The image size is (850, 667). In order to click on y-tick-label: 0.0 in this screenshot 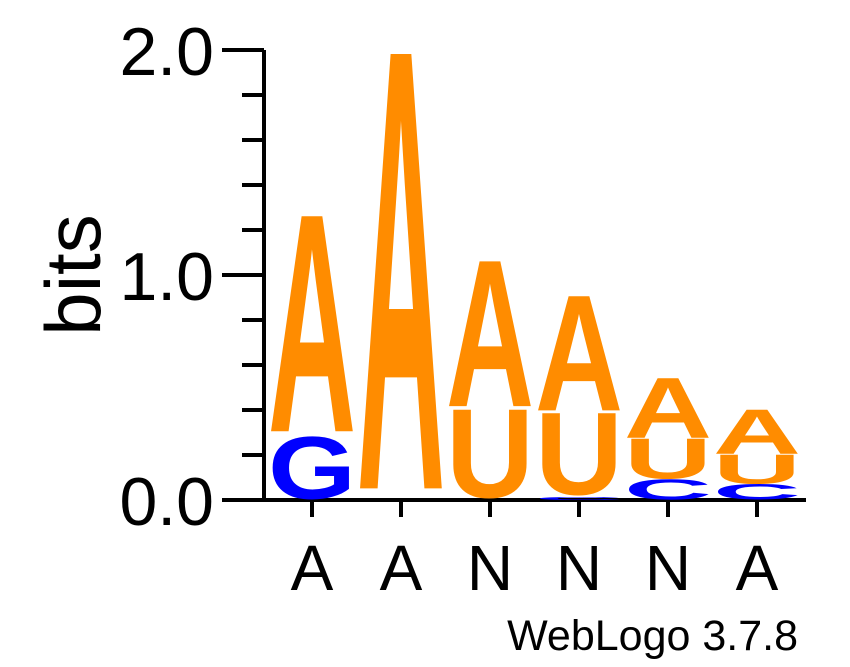, I will do `click(166, 502)`.